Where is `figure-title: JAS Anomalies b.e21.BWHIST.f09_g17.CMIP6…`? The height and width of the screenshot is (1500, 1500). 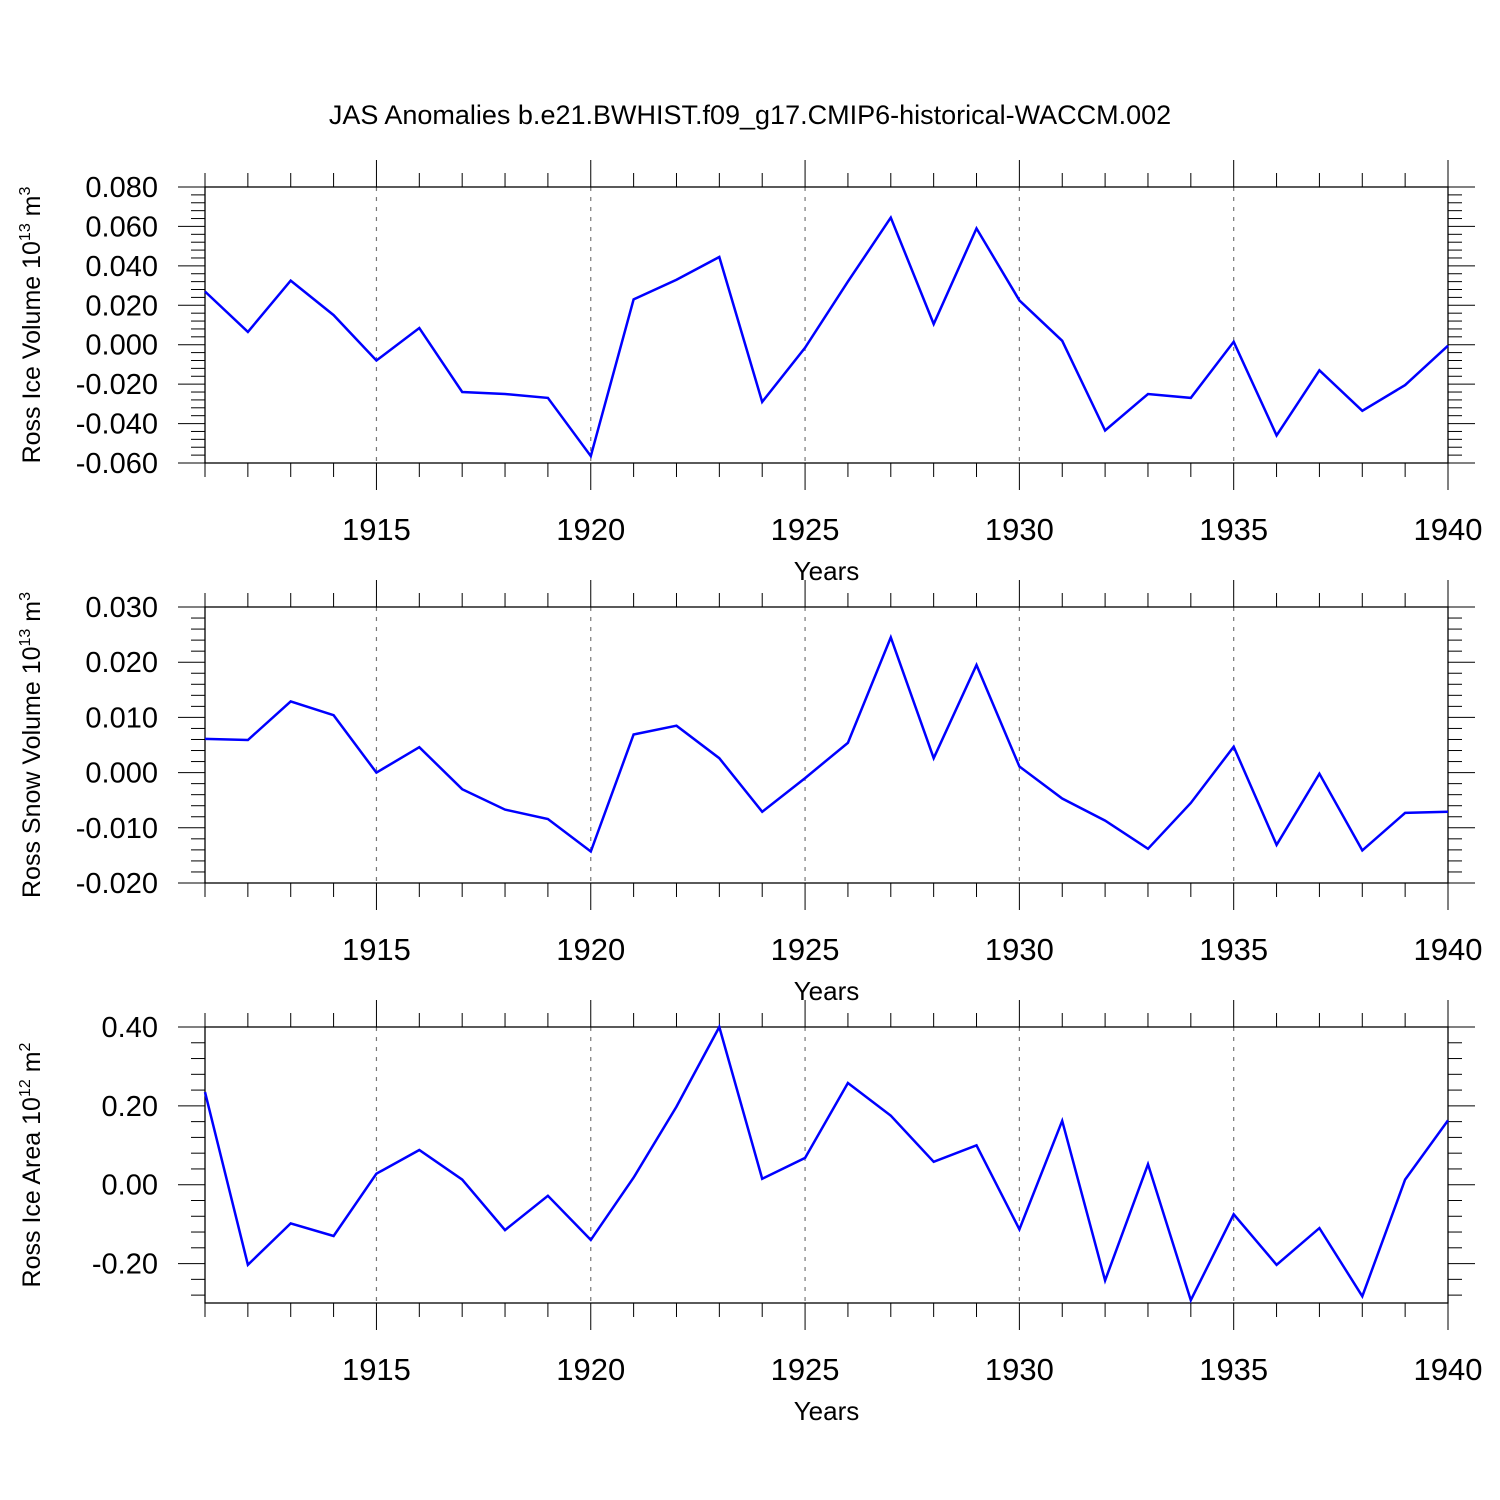
figure-title: JAS Anomalies b.e21.BWHIST.f09_g17.CMIP6… is located at coordinates (750, 115).